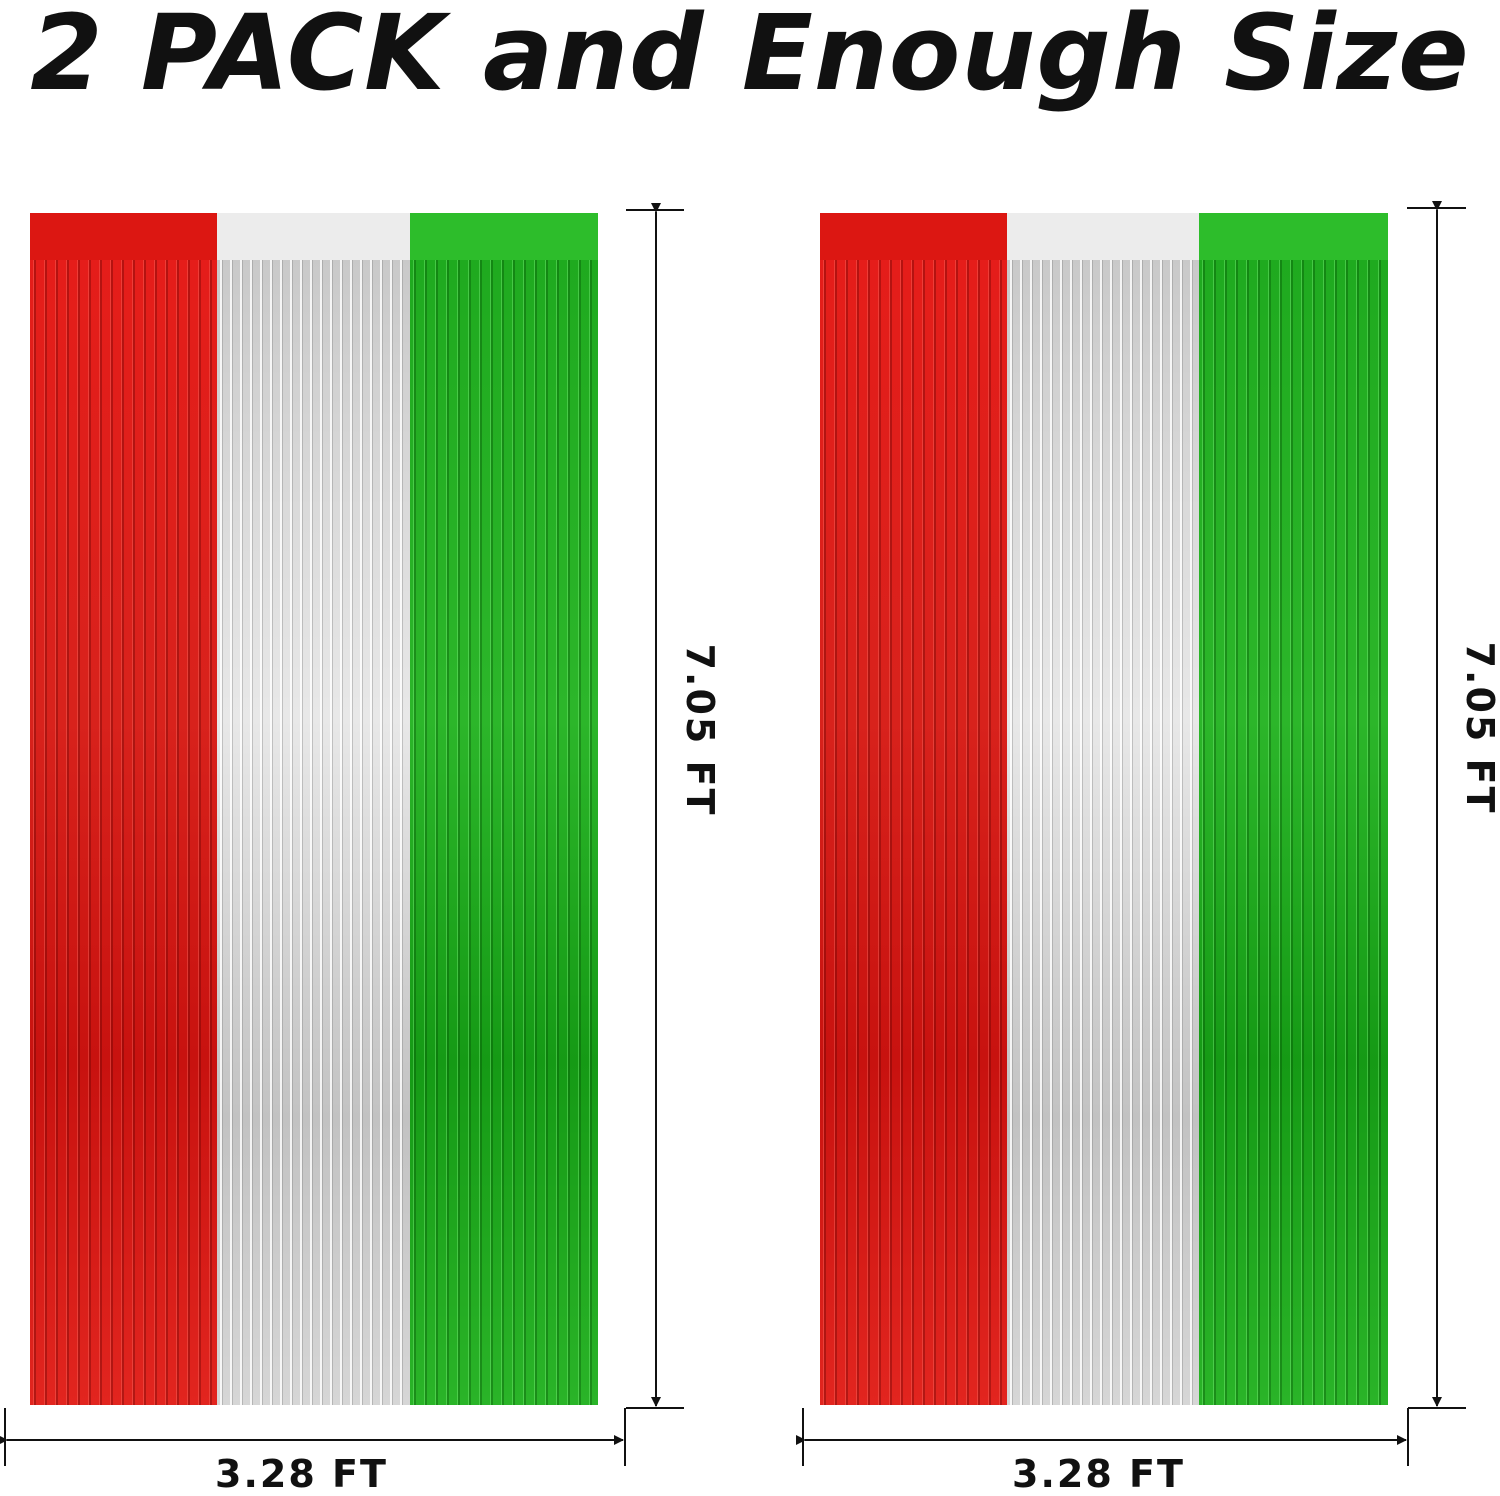  I want to click on headline: 2 PACK and Enough Size, so click(750, 57).